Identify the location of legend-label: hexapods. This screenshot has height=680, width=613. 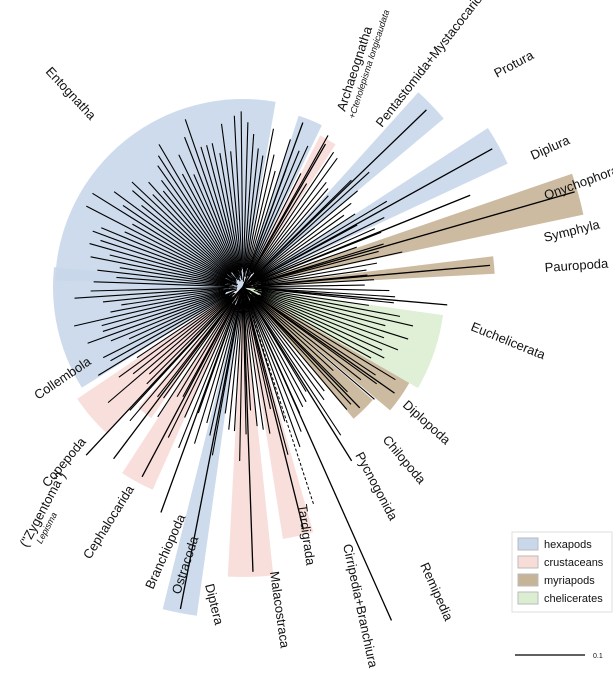
(568, 545).